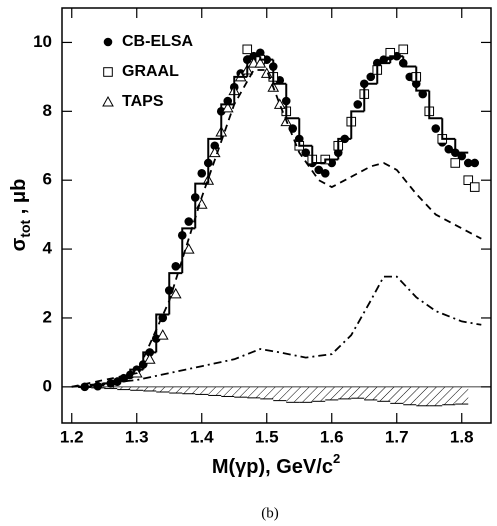 The height and width of the screenshot is (526, 497). I want to click on x-tick-label: 1.6, so click(332, 436).